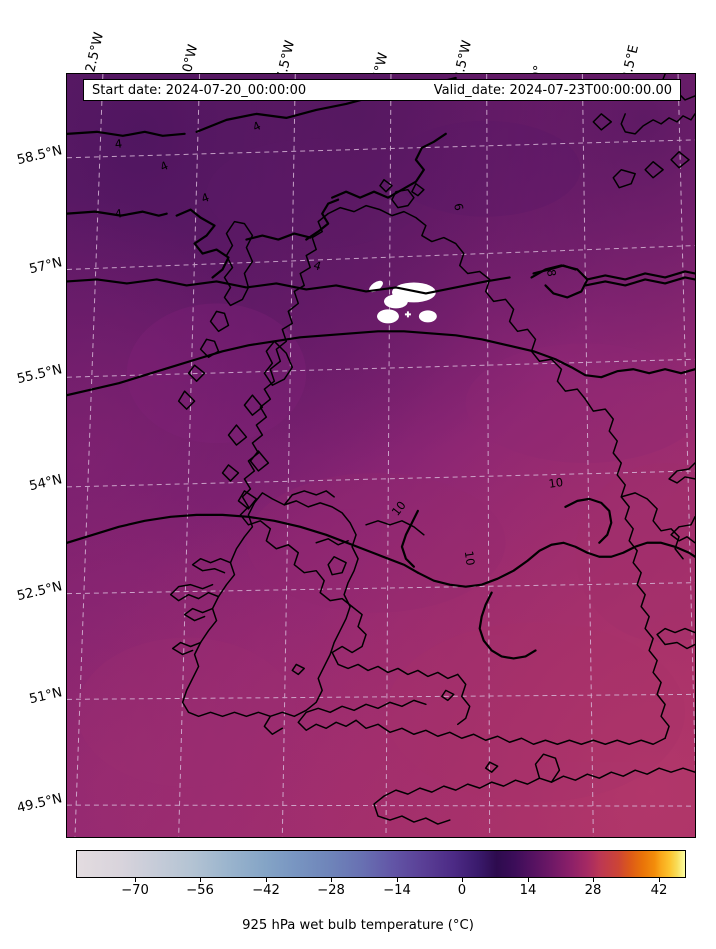 The width and height of the screenshot is (716, 949). I want to click on lat-tick-label: 58.5°N, so click(39, 156).